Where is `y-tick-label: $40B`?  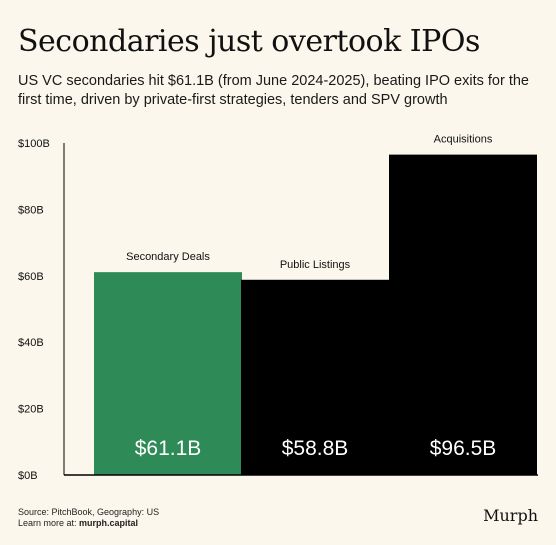
y-tick-label: $40B is located at coordinates (31, 343).